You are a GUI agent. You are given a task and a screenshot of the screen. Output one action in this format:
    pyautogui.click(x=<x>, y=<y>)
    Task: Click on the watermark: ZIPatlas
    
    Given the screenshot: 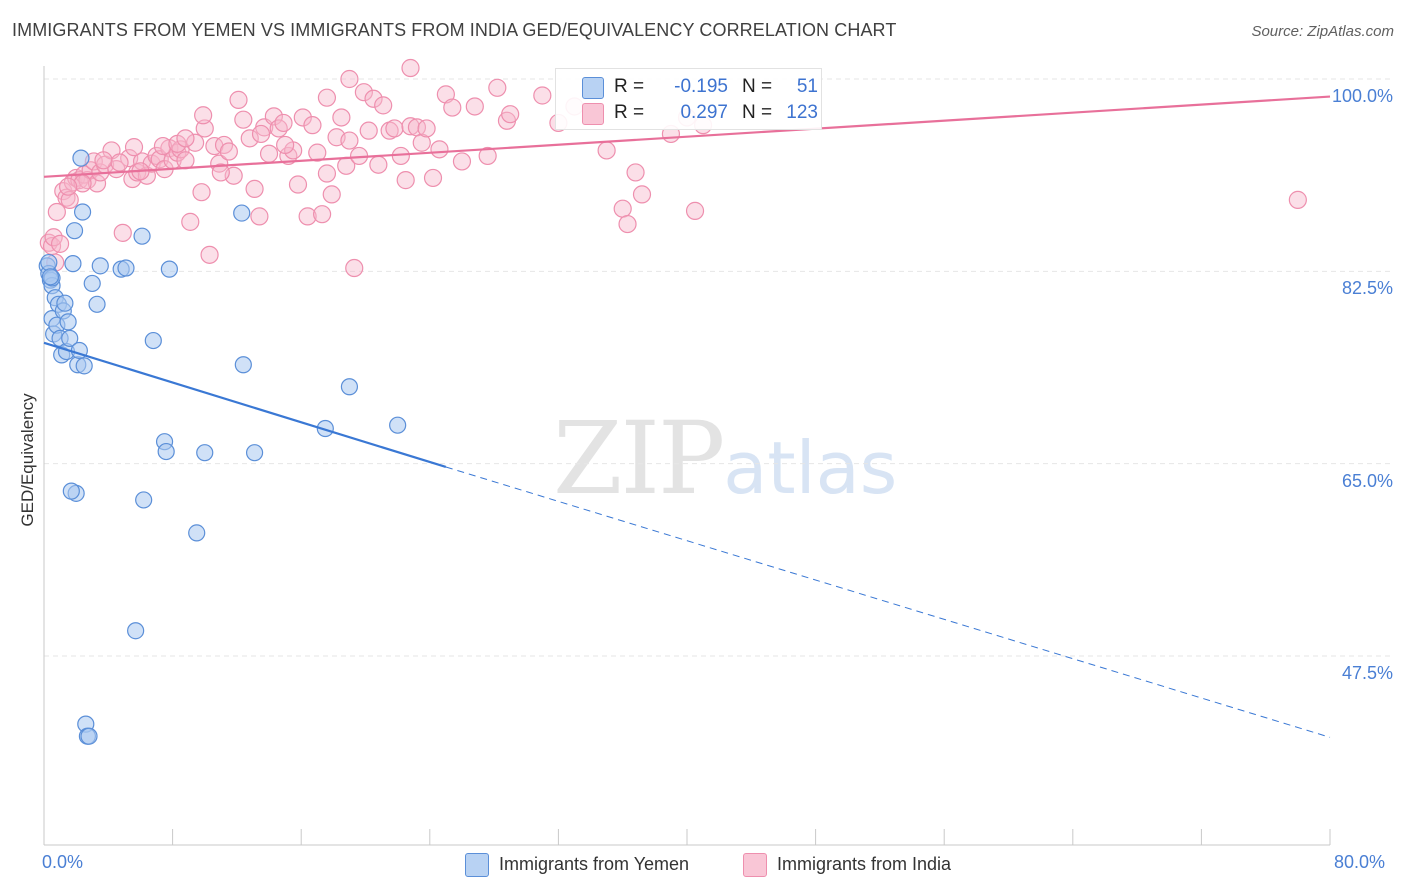 What is the action you would take?
    pyautogui.click(x=725, y=458)
    